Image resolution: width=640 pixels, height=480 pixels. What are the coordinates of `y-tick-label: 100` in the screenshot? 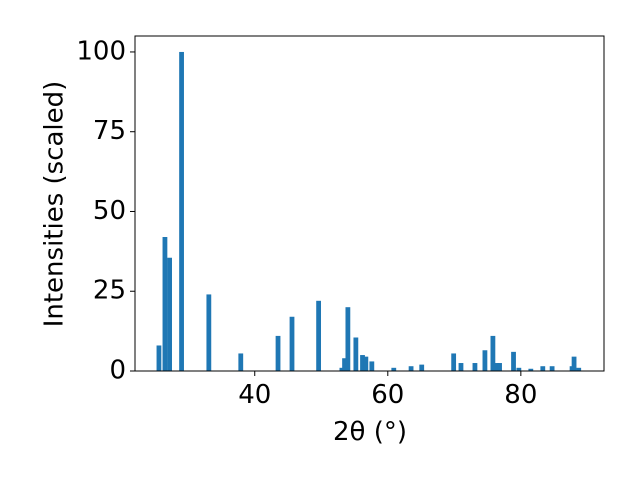 It's located at (101, 51).